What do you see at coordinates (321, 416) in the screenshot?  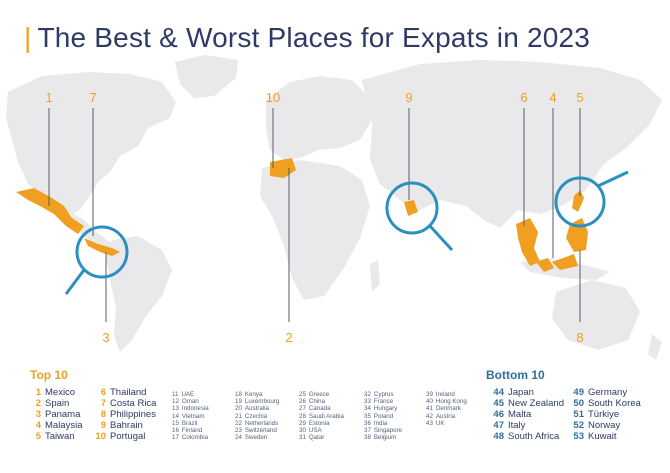 I see `list-item: 28 Saudi Arabia` at bounding box center [321, 416].